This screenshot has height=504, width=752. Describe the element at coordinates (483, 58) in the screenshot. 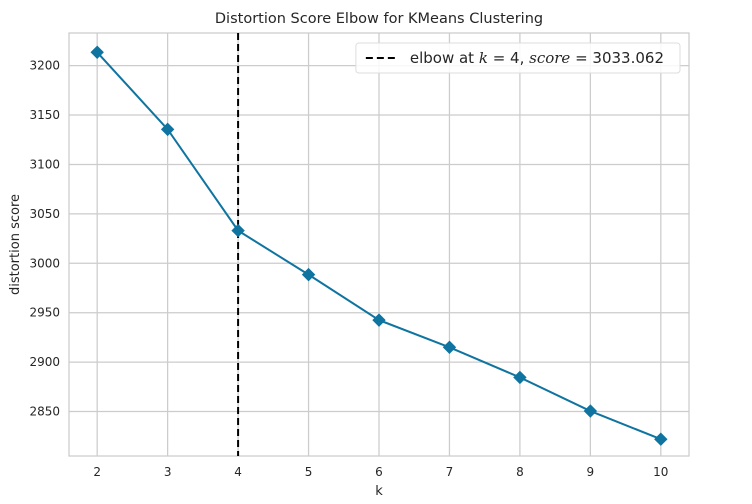

I see `legend-k-symbol: k` at that location.